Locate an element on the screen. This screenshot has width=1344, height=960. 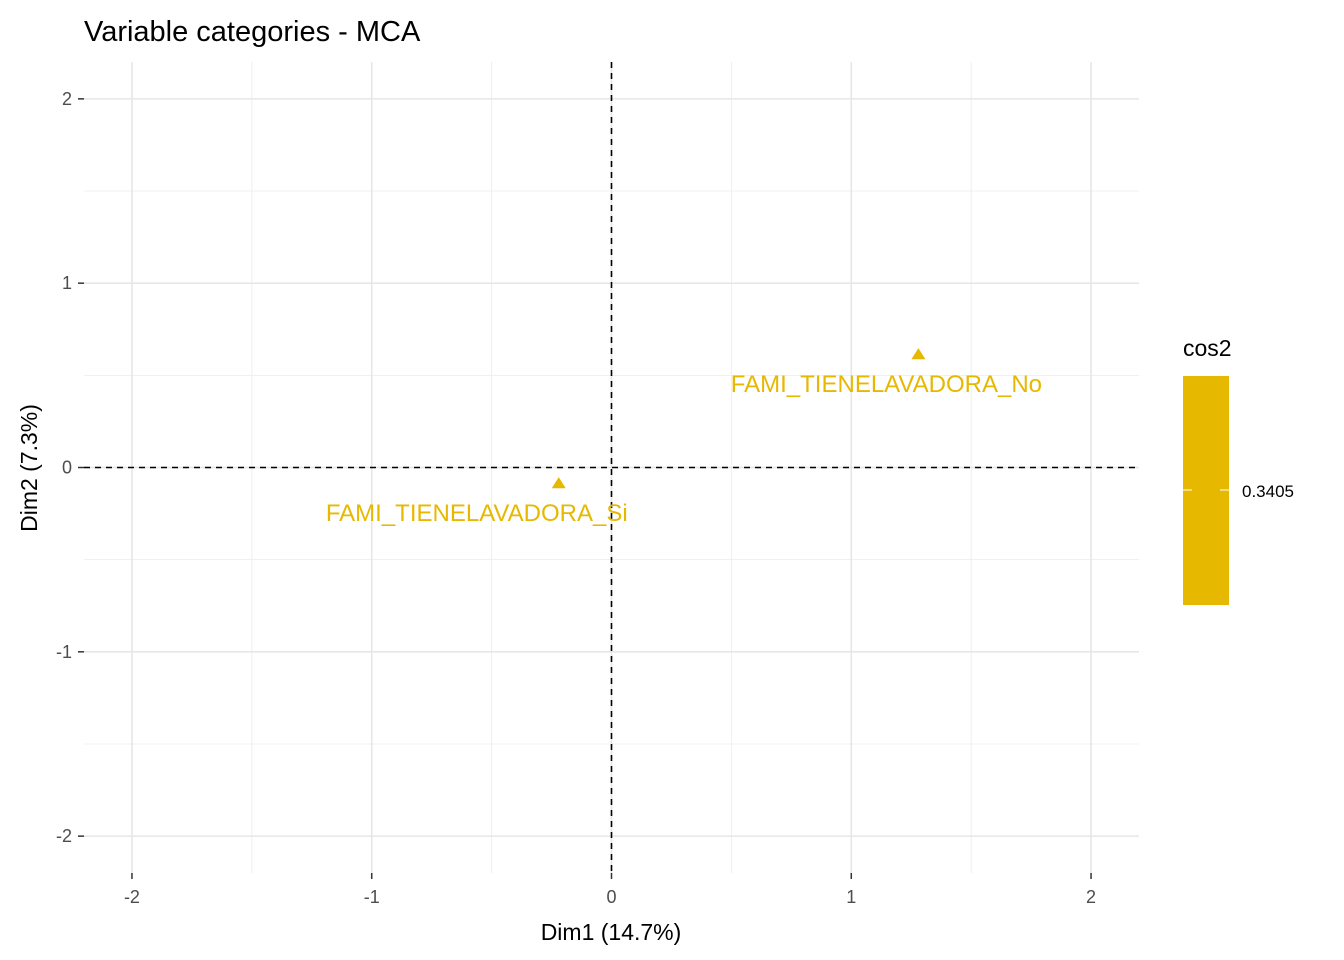
legend-label: 0.3405 is located at coordinates (1268, 491).